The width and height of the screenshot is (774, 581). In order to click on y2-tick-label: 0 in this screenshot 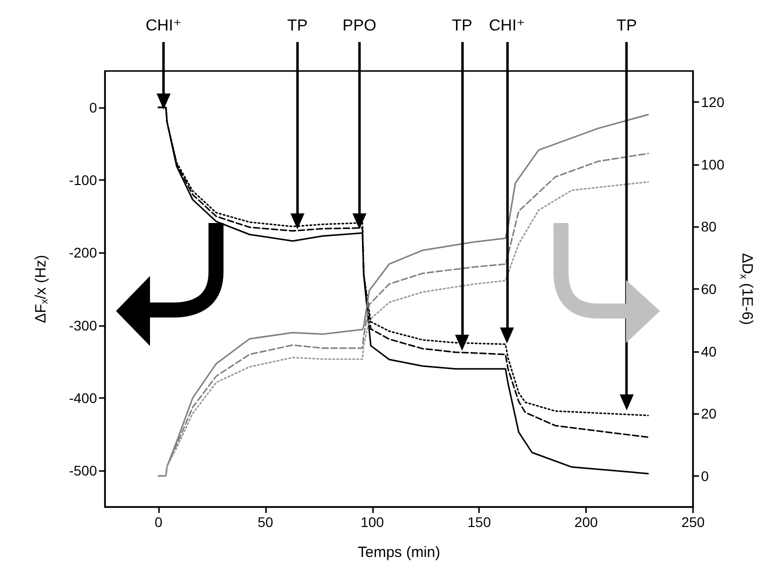, I will do `click(705, 476)`.